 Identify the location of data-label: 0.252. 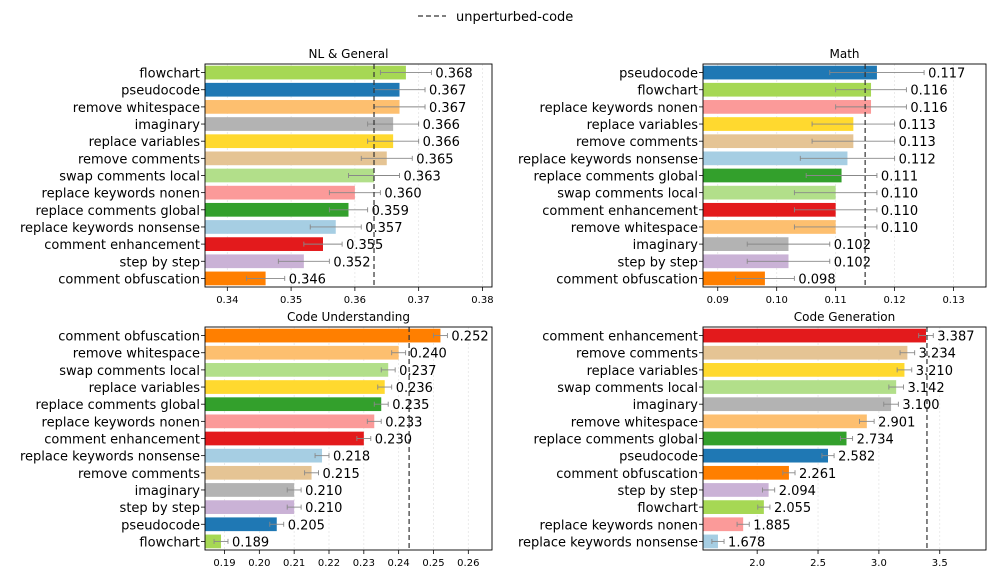
(469, 337).